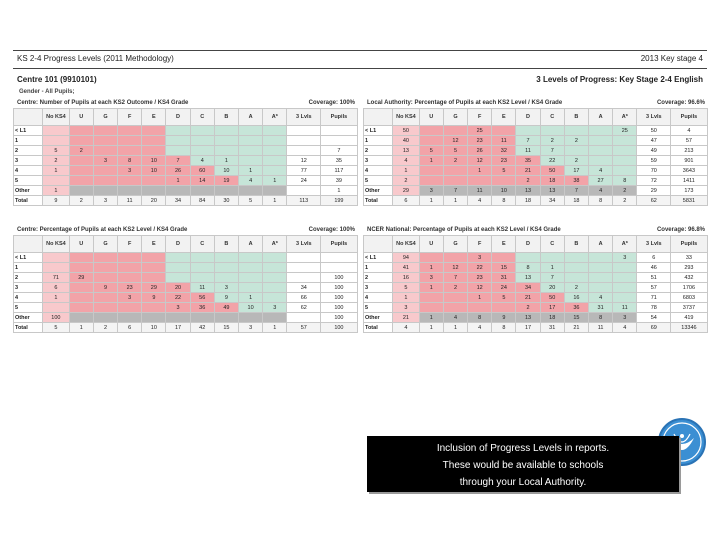  Describe the element at coordinates (28, 150) in the screenshot. I see `row-label: 2` at that location.